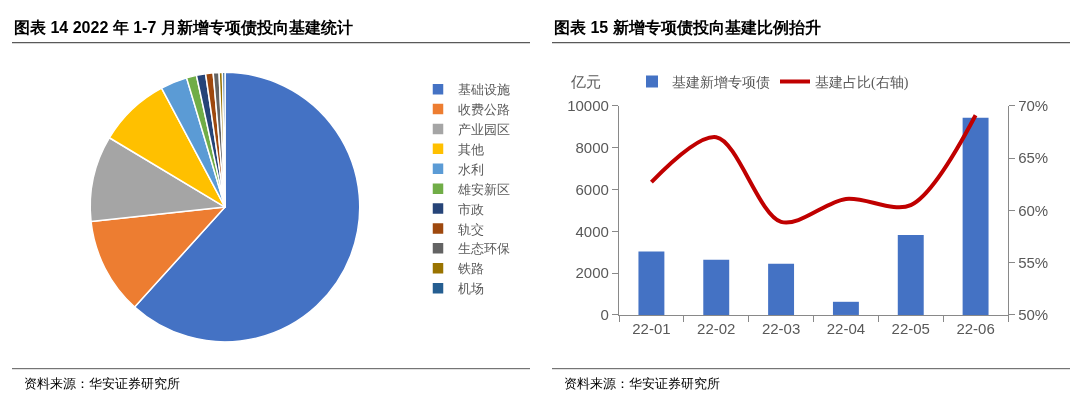 The width and height of the screenshot is (1080, 416). What do you see at coordinates (471, 169) in the screenshot?
I see `legend-label: 水利` at bounding box center [471, 169].